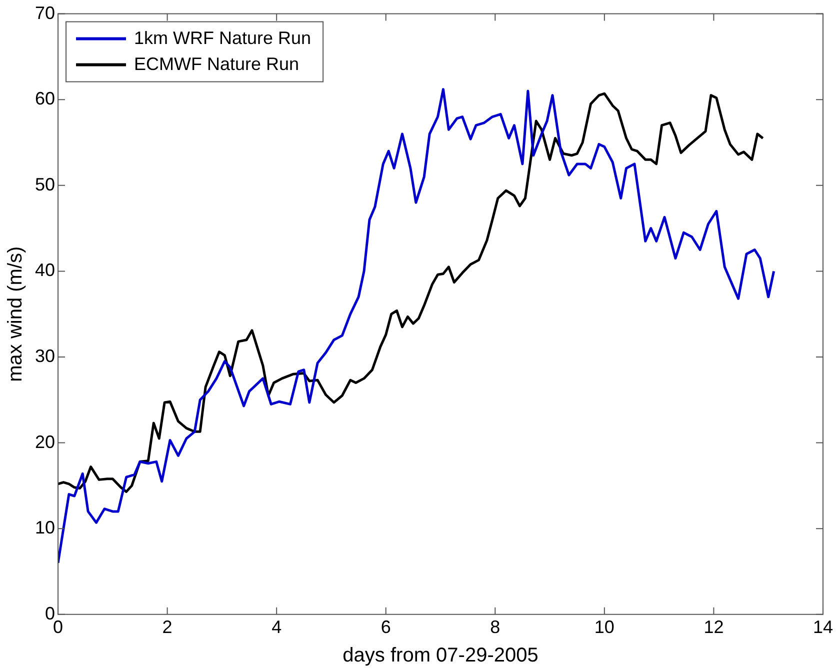 This screenshot has width=836, height=670. I want to click on x-tick-label: 6, so click(385, 627).